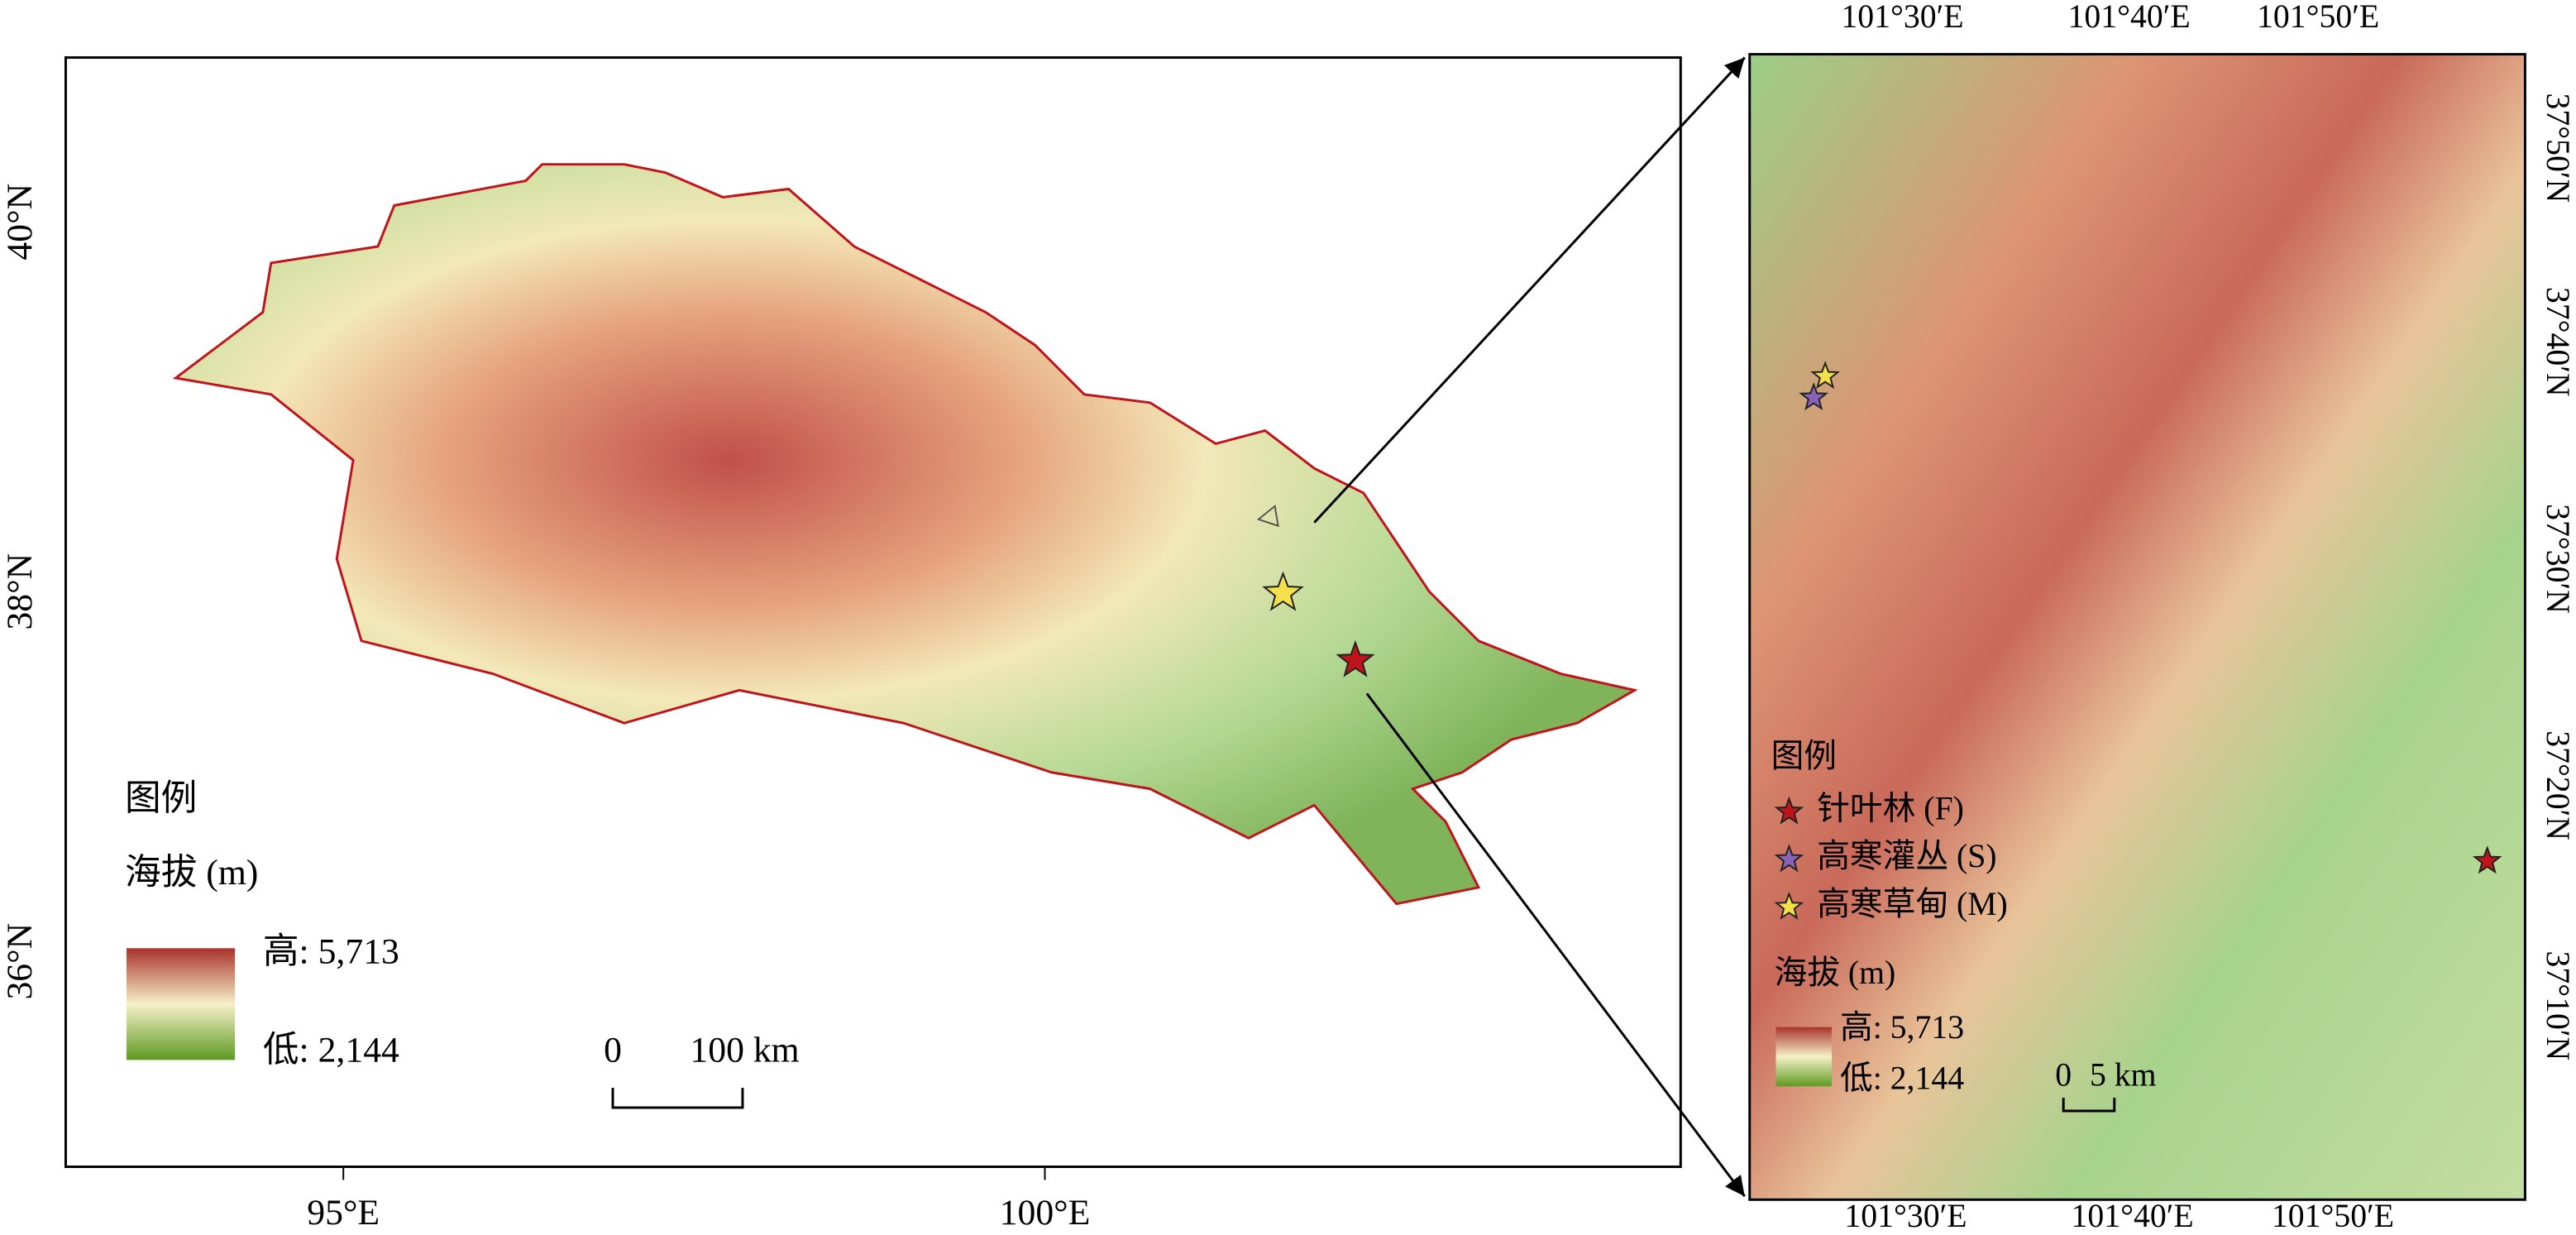 The image size is (2576, 1235). What do you see at coordinates (2123, 1074) in the screenshot?
I see `scale-label: 5 km` at bounding box center [2123, 1074].